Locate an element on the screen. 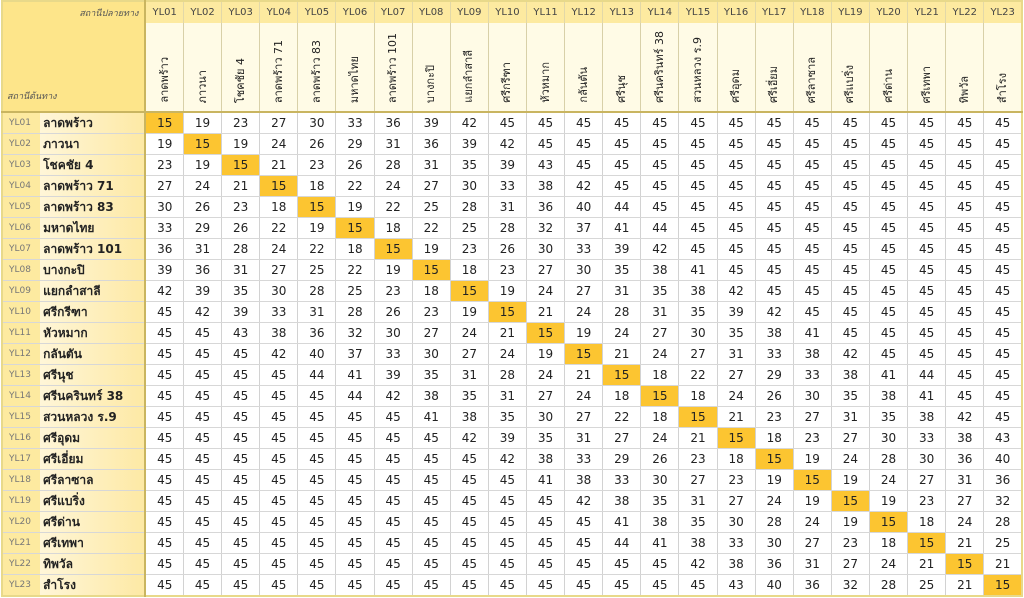  destination-name: แยกลำสาลี is located at coordinates (469, 76).